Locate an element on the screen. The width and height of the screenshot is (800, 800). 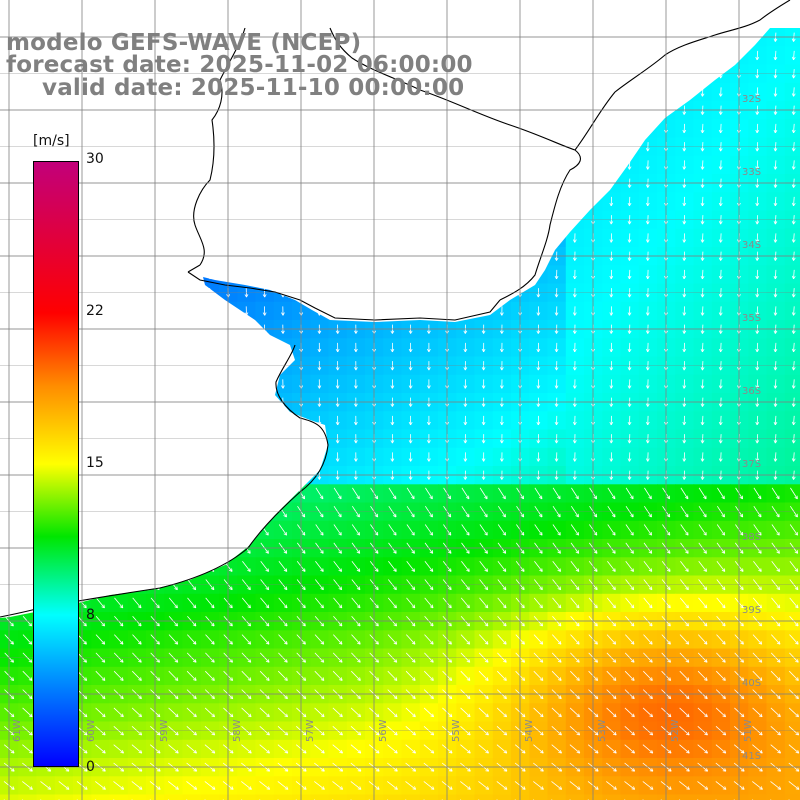
lat-label: 35S is located at coordinates (752, 318).